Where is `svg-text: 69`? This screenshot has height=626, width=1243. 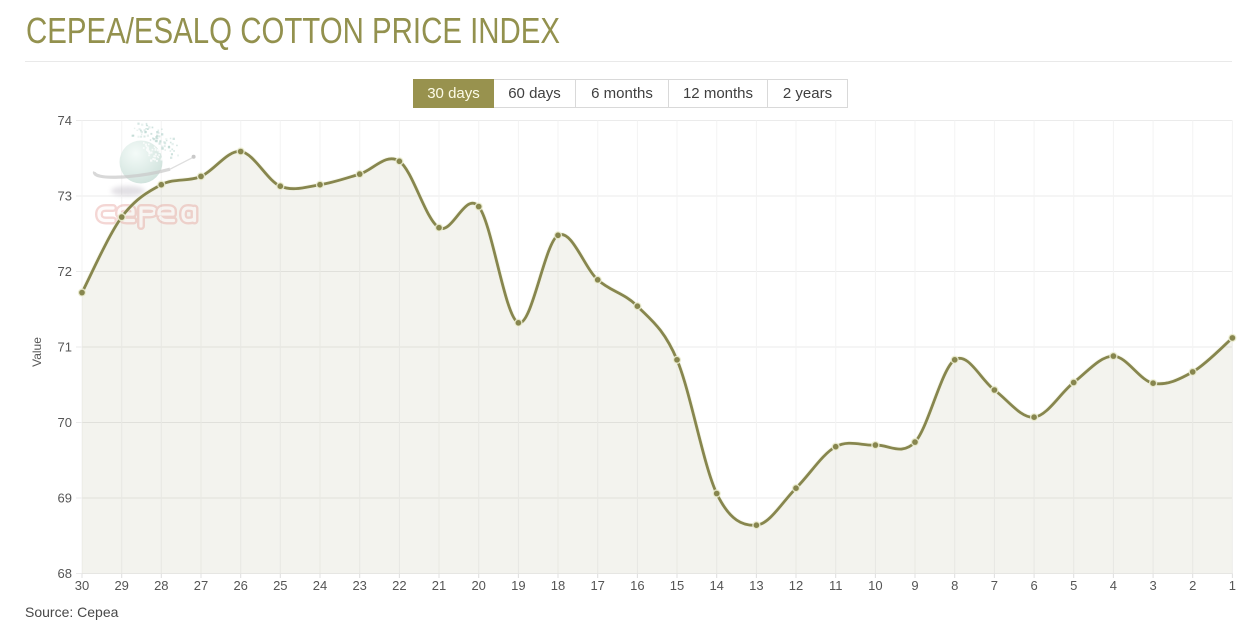
svg-text: 69 is located at coordinates (65, 498).